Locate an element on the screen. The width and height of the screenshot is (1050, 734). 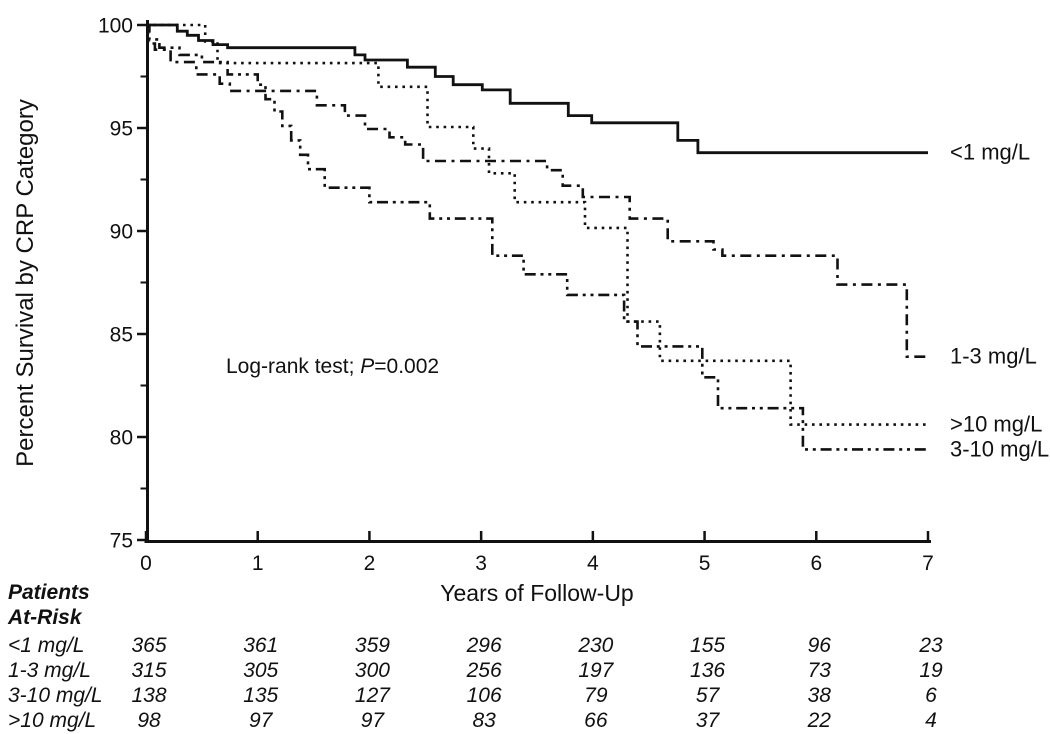
risk-count: 230 is located at coordinates (595, 645).